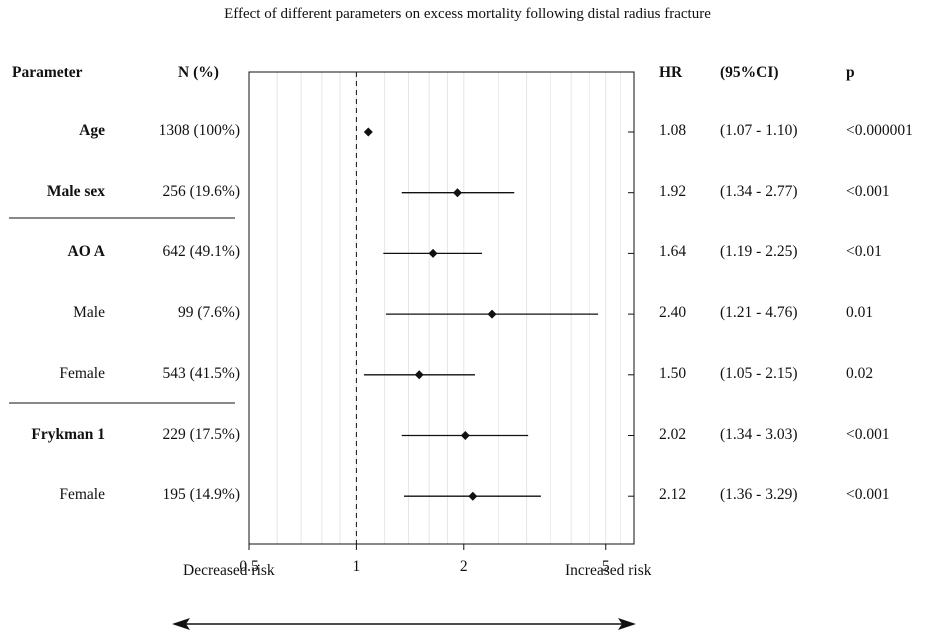  I want to click on row-p: 0.01, so click(860, 313).